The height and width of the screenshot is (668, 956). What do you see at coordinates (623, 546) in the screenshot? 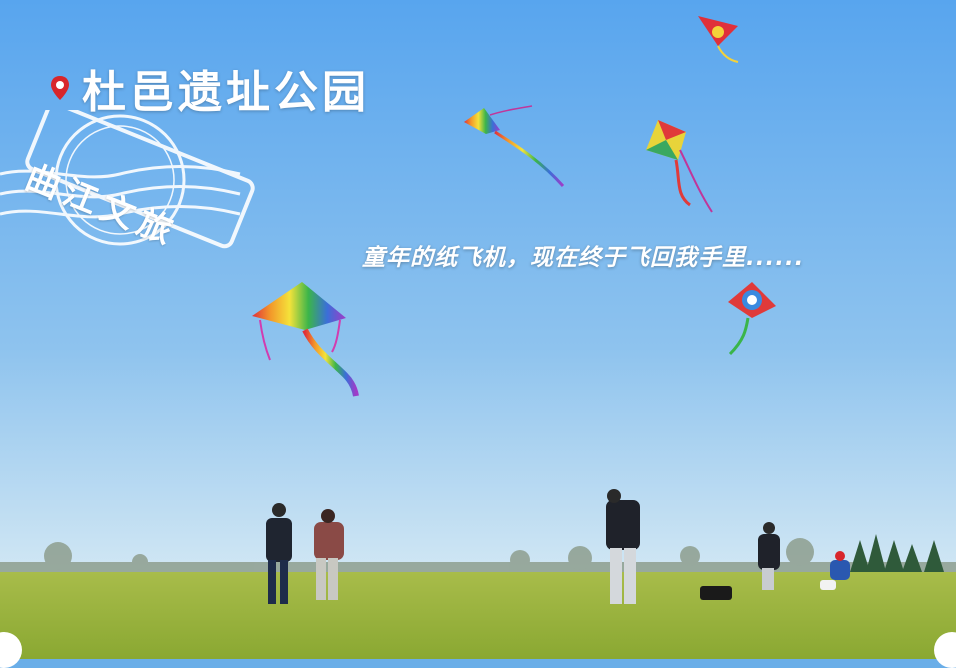
I see `person-flying-kite` at bounding box center [623, 546].